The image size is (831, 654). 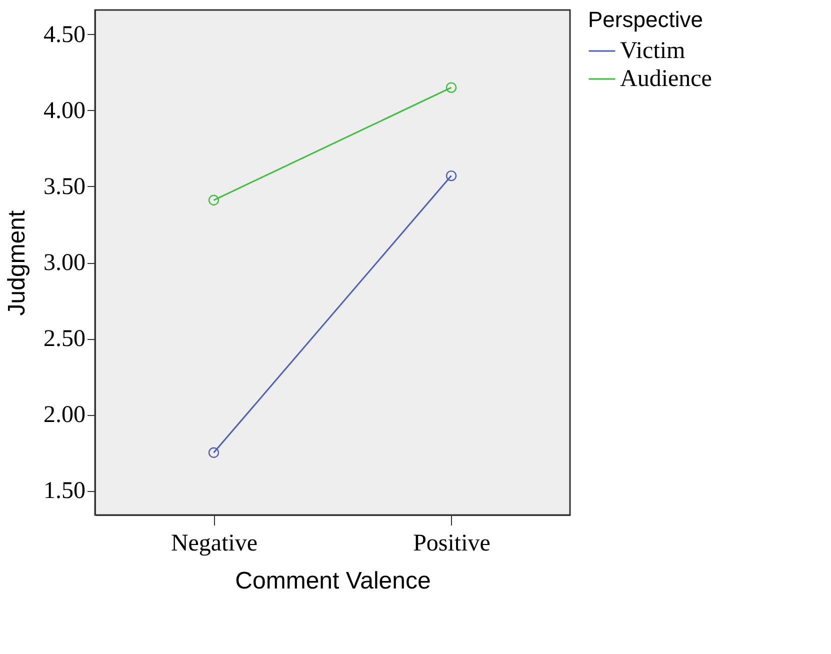 What do you see at coordinates (65, 263) in the screenshot?
I see `y-tick-label: 3.00` at bounding box center [65, 263].